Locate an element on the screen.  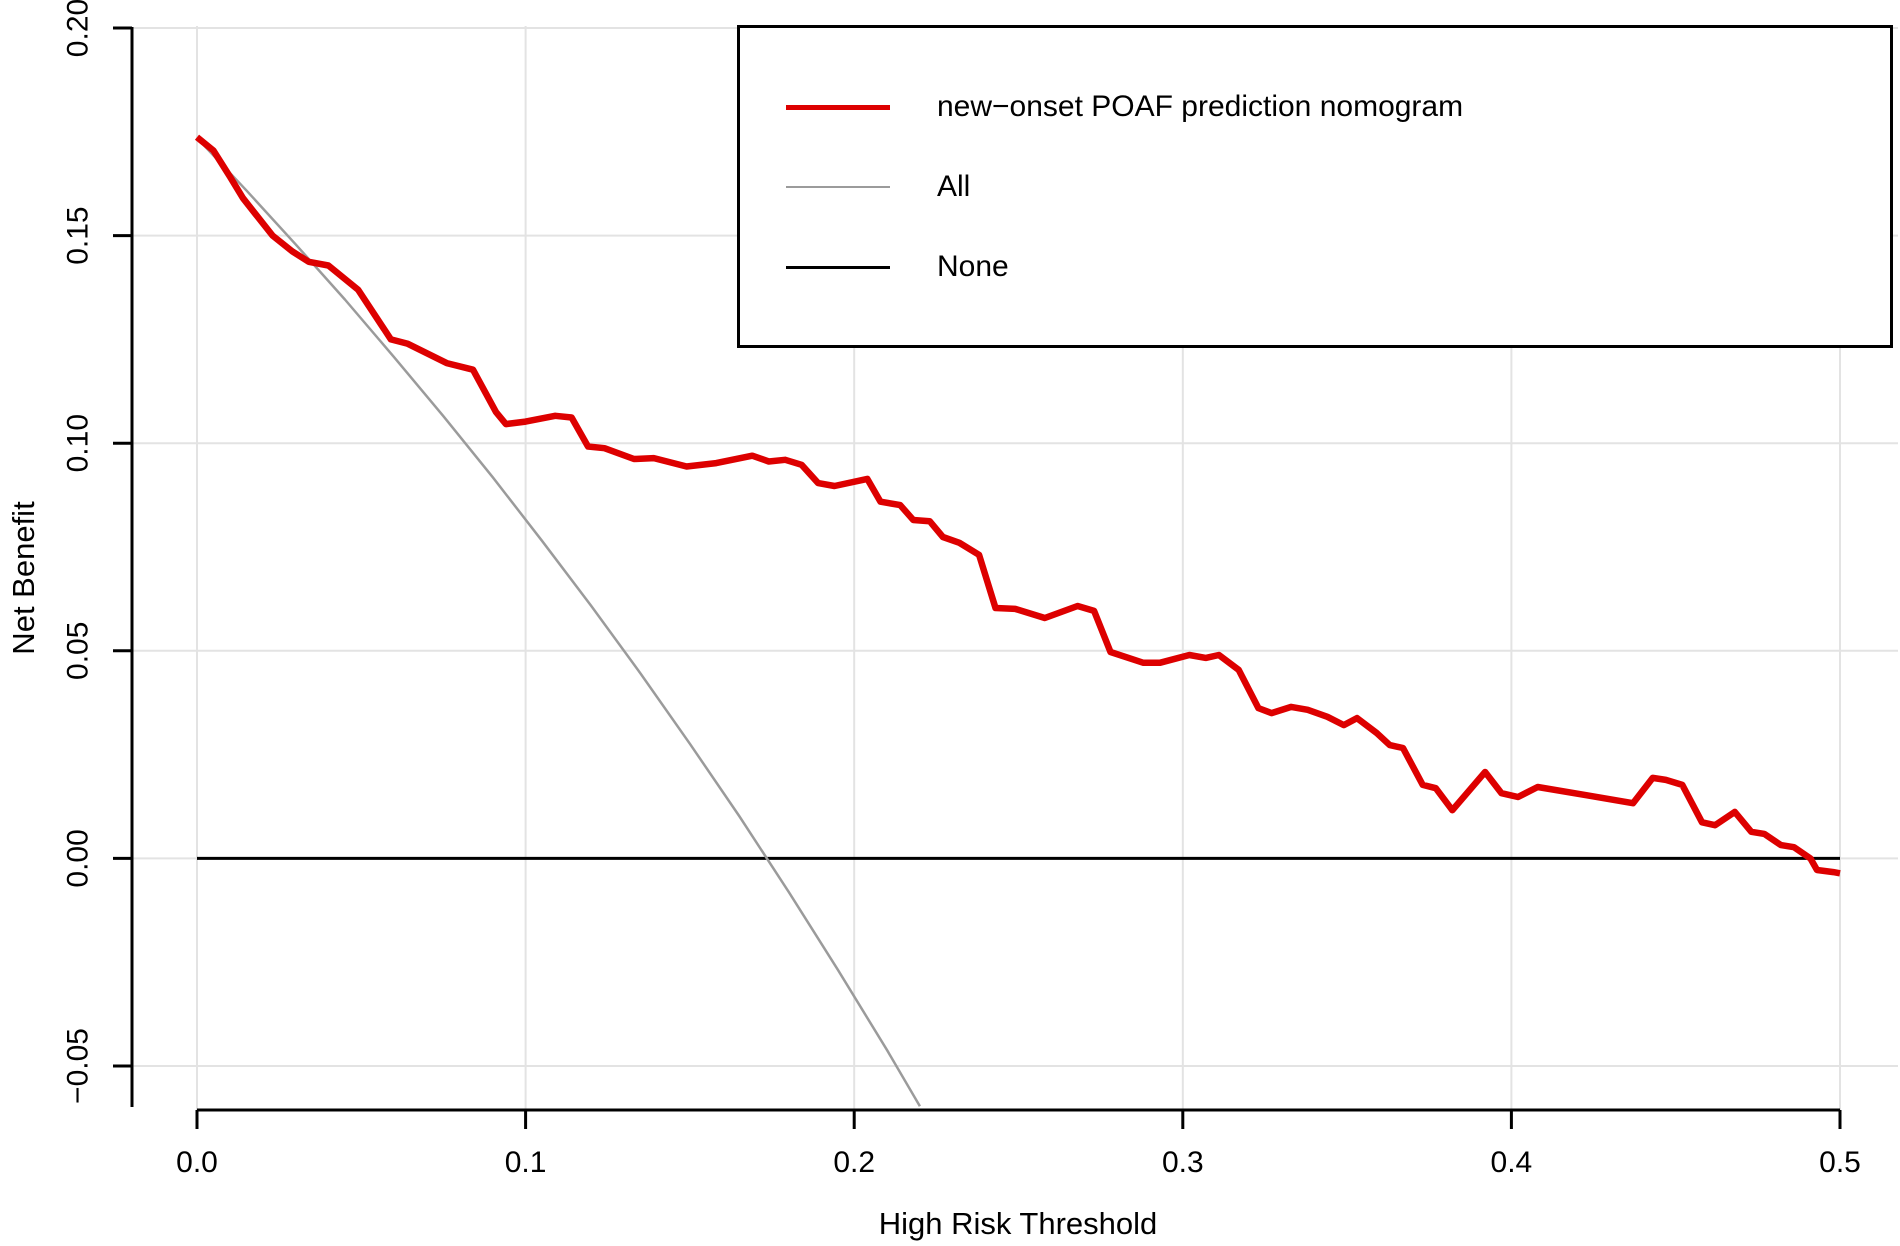
legend-label: new−onset POAF prediction nomogram is located at coordinates (1200, 106).